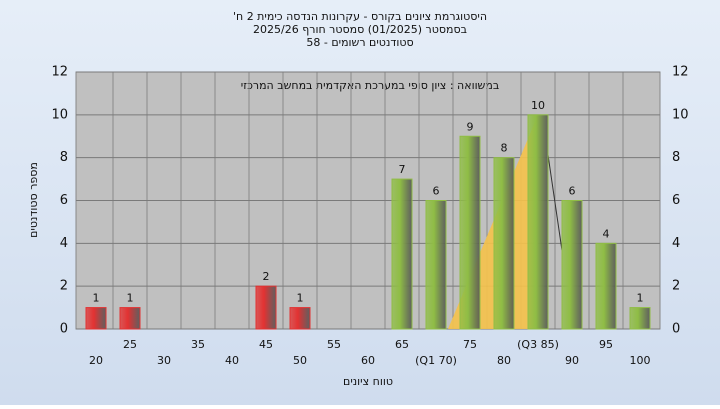 Image resolution: width=720 pixels, height=409 pixels. What do you see at coordinates (359, 42) in the screenshot?
I see `title-line: סטודנטים רשומים - 58` at bounding box center [359, 42].